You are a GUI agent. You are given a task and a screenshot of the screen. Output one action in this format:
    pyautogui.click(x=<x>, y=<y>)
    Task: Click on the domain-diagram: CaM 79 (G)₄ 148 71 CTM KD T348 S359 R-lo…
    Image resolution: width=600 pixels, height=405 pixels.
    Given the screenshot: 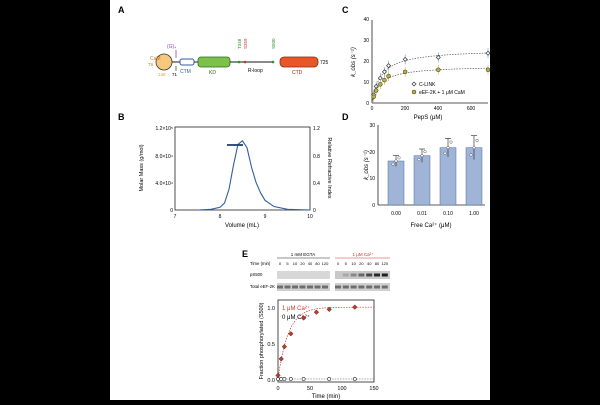 What is the action you would take?
    pyautogui.click(x=238, y=57)
    